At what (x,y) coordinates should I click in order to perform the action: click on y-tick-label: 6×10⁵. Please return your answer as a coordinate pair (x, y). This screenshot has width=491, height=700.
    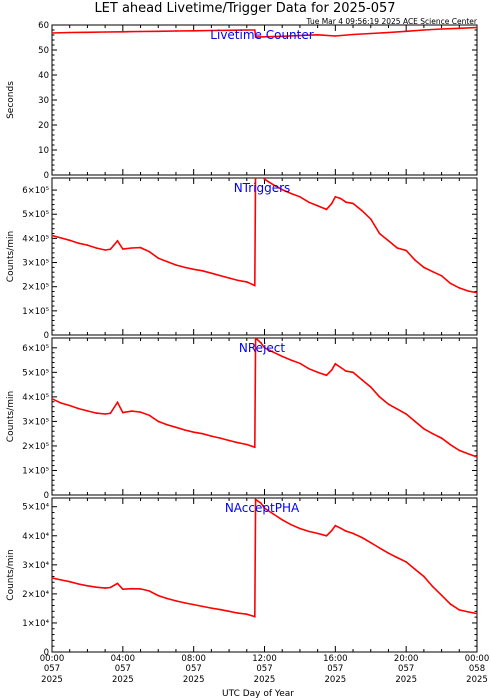
    Looking at the image, I should click on (35, 191).